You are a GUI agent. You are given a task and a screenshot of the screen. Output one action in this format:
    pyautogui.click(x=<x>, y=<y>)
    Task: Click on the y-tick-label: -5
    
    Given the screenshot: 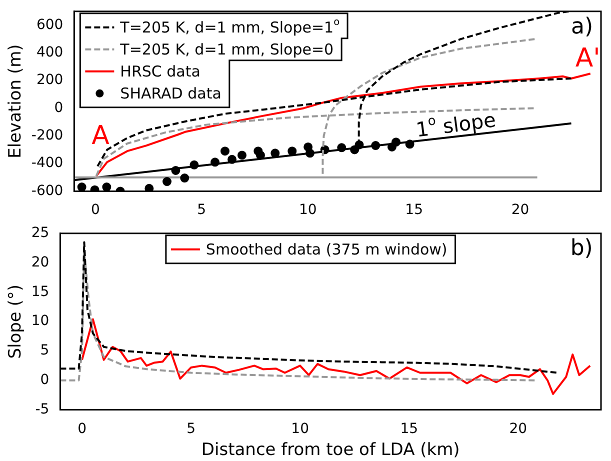 What is the action you would take?
    pyautogui.click(x=42, y=409)
    